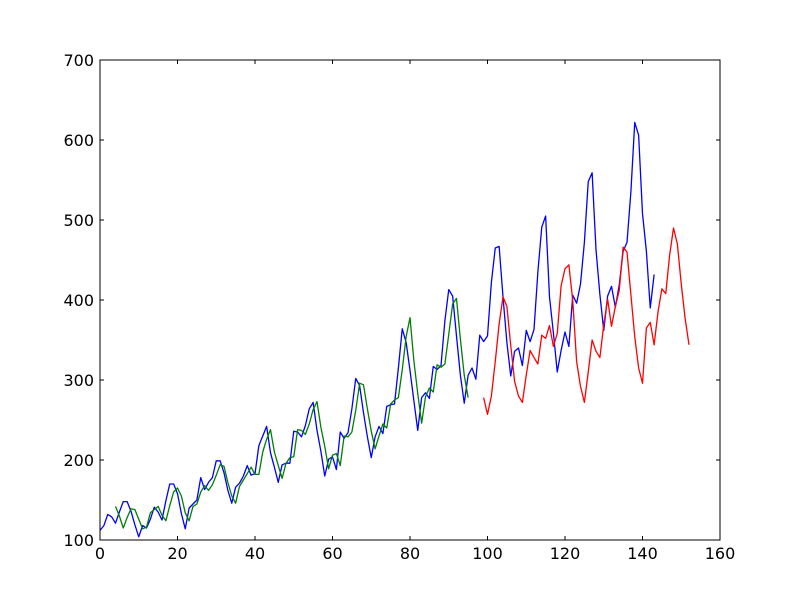  What do you see at coordinates (78, 460) in the screenshot?
I see `y-tick-label: 200` at bounding box center [78, 460].